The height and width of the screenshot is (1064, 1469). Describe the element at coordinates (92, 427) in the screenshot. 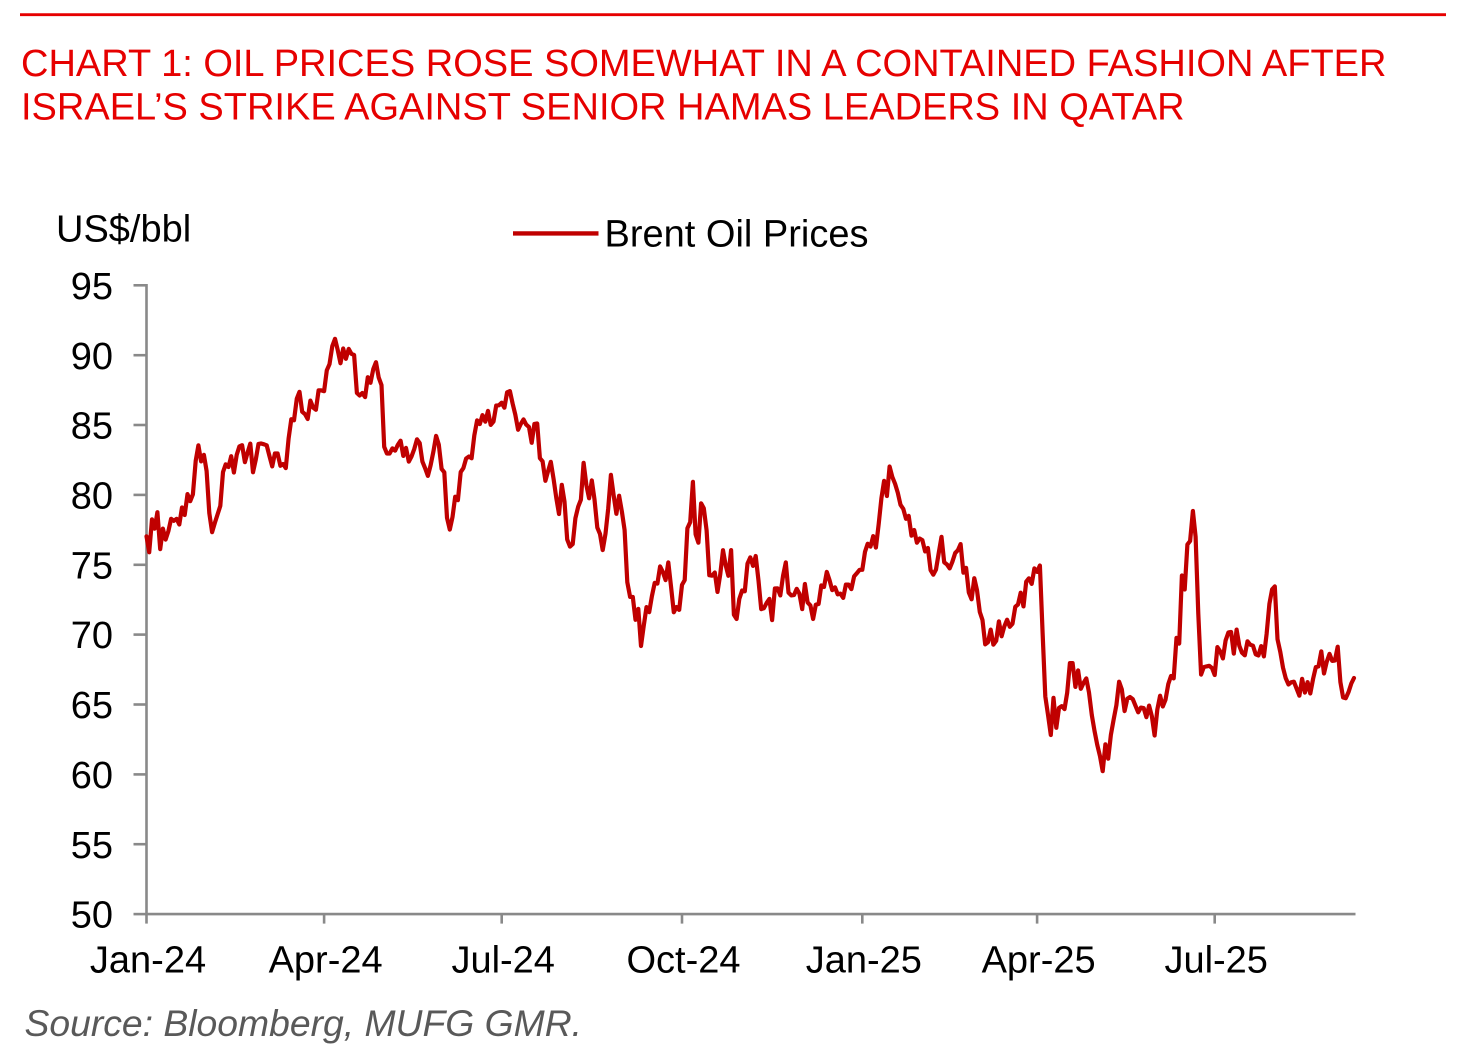

I see `svg-text: 85` at that location.